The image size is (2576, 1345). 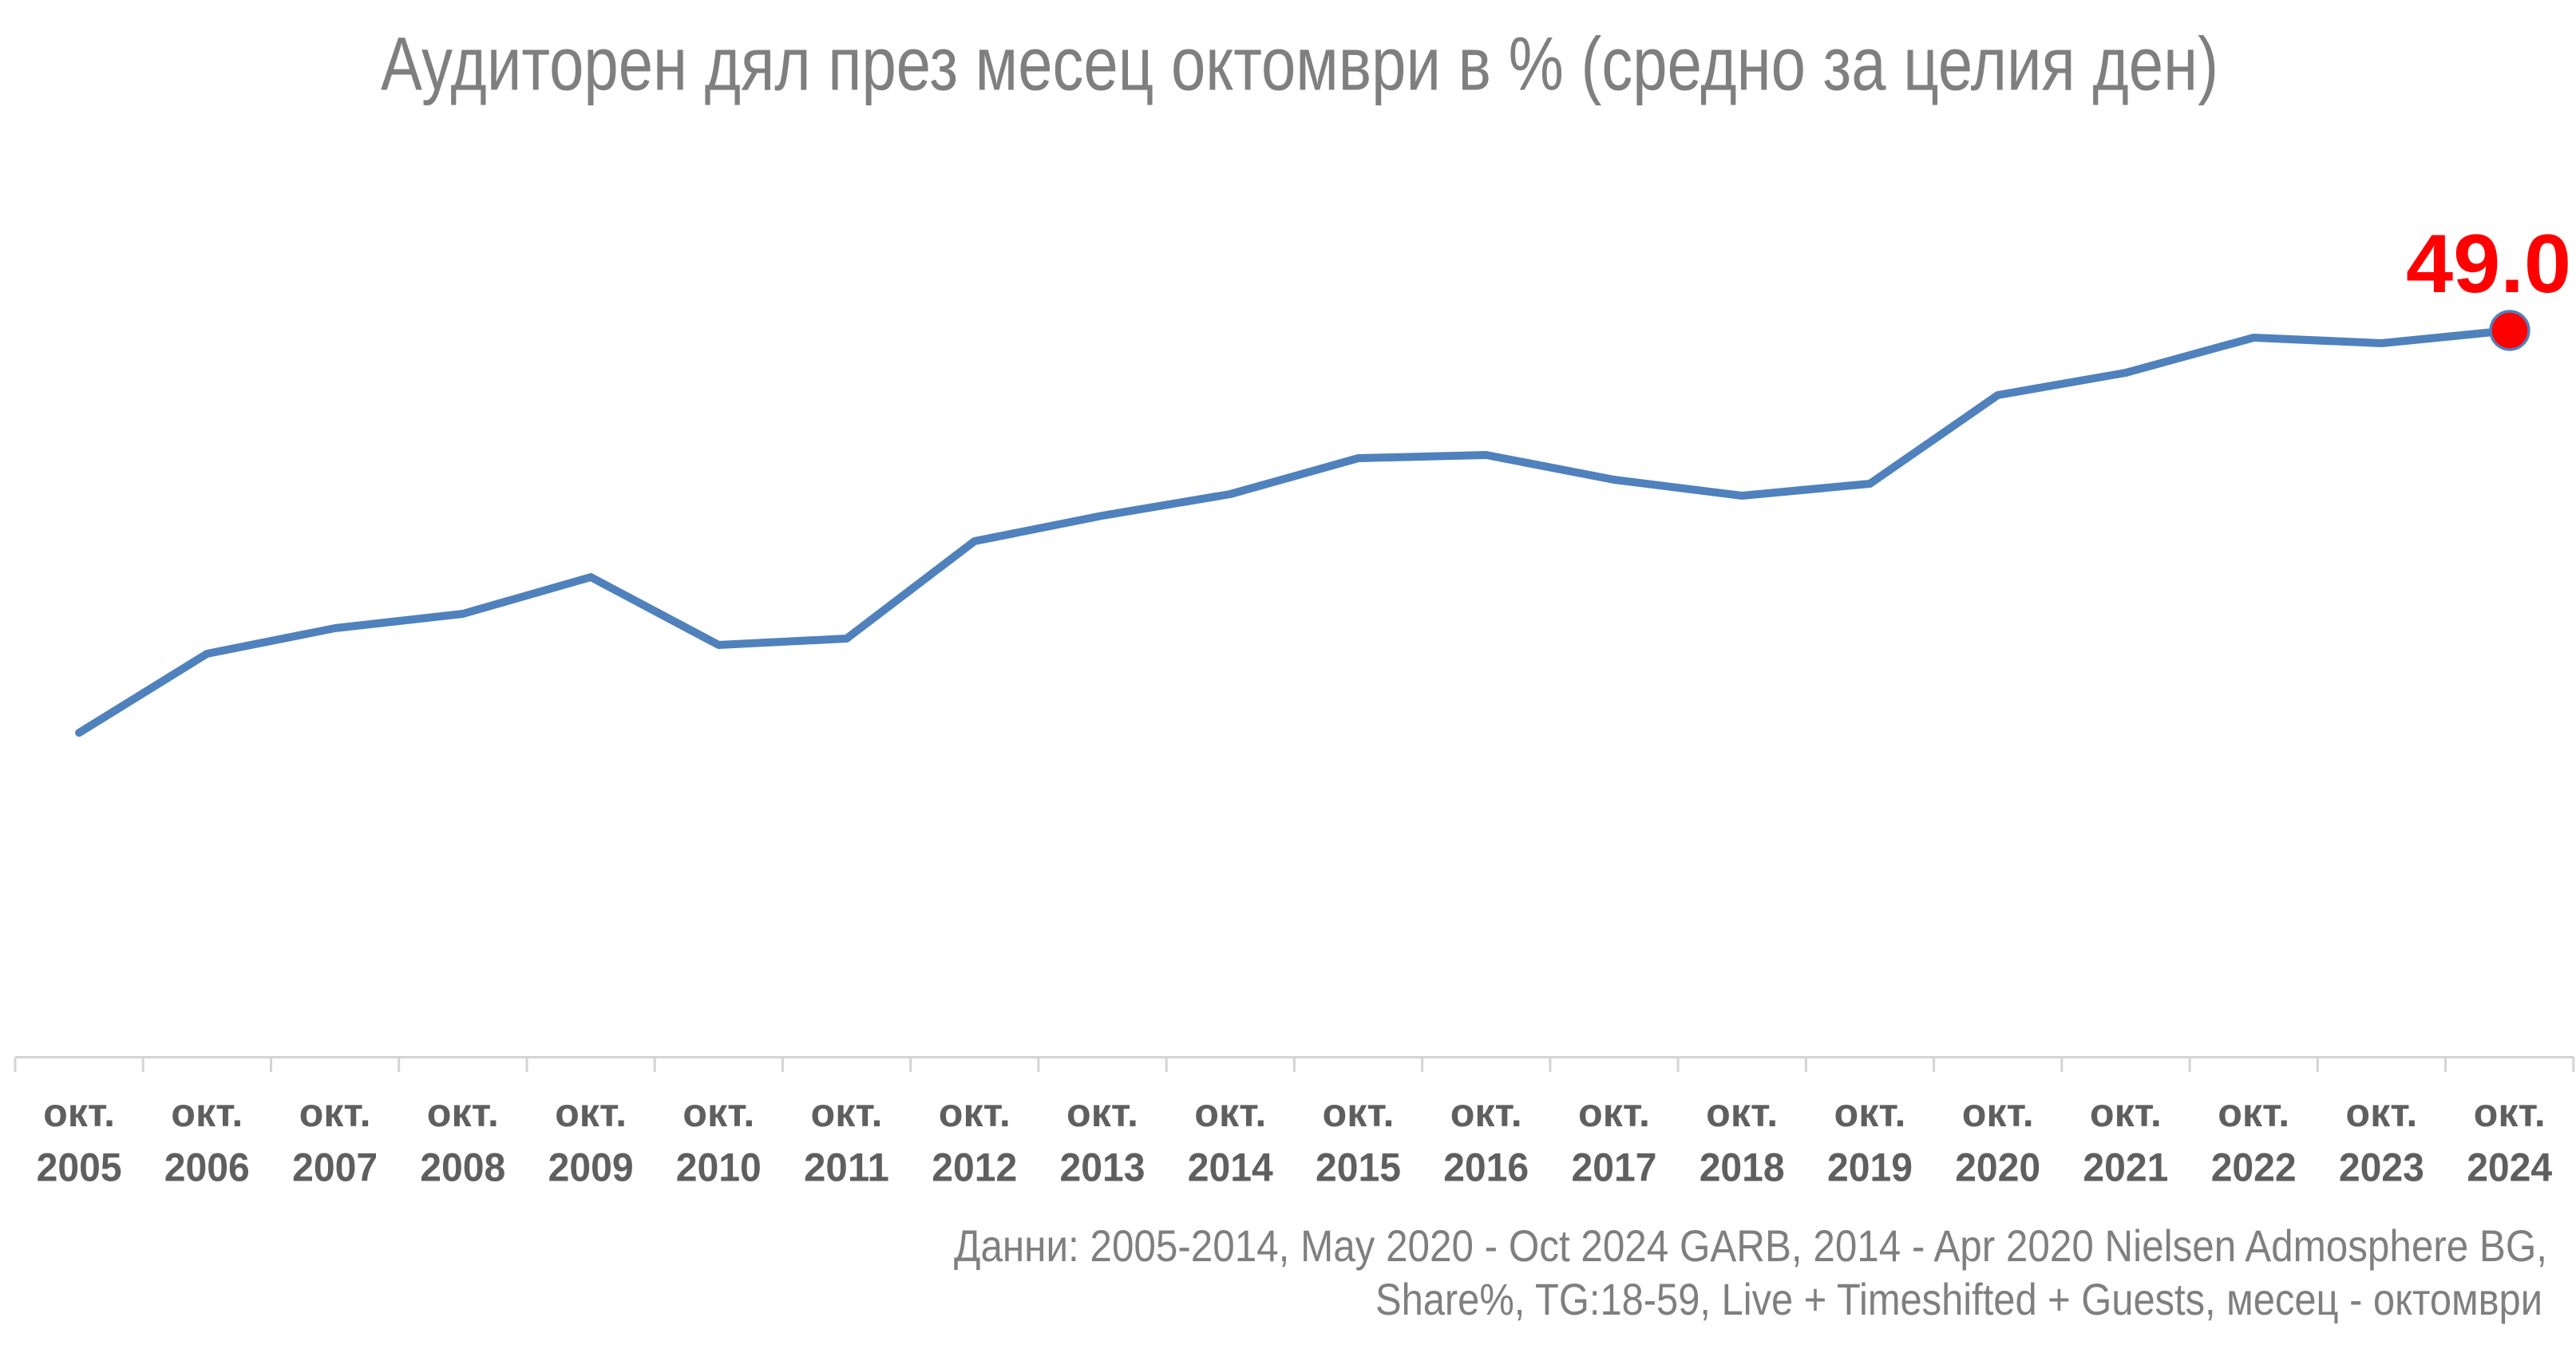 I want to click on svg-text: 2005, so click(x=79, y=1167).